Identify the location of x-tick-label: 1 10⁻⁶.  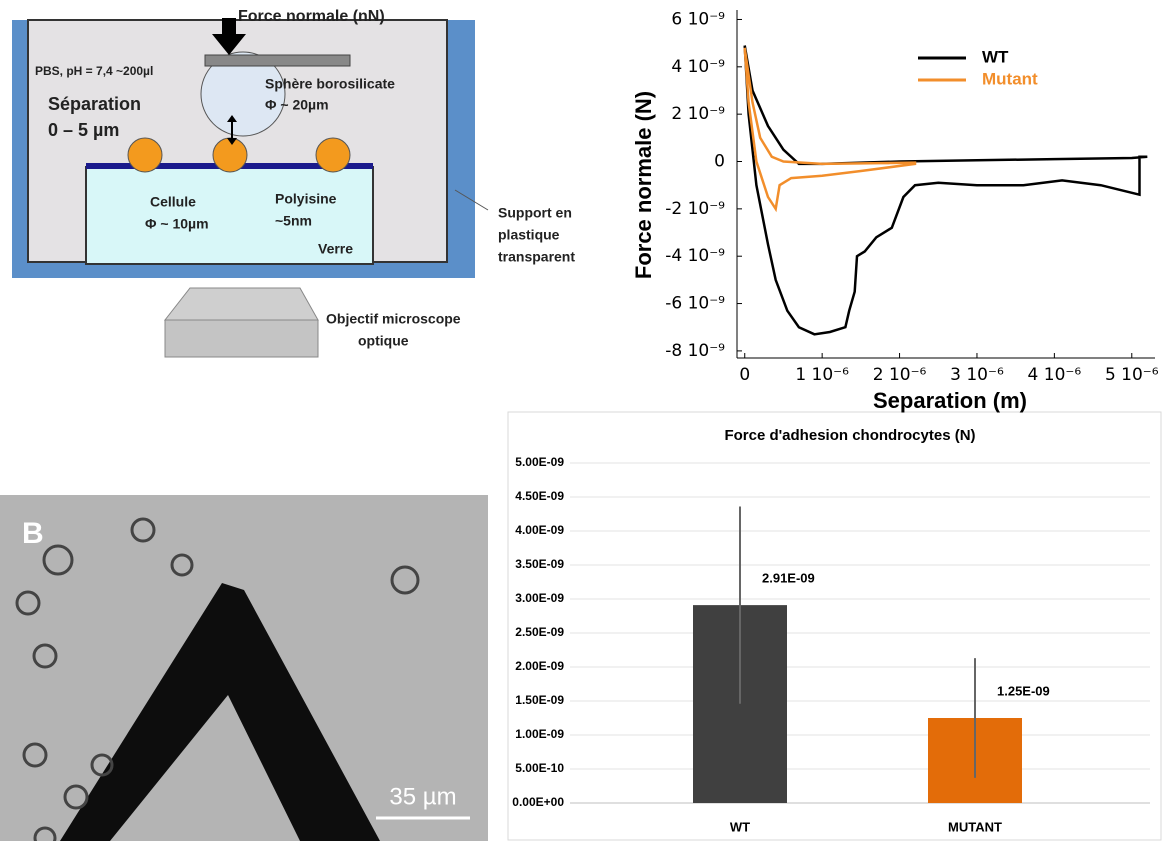
(822, 375).